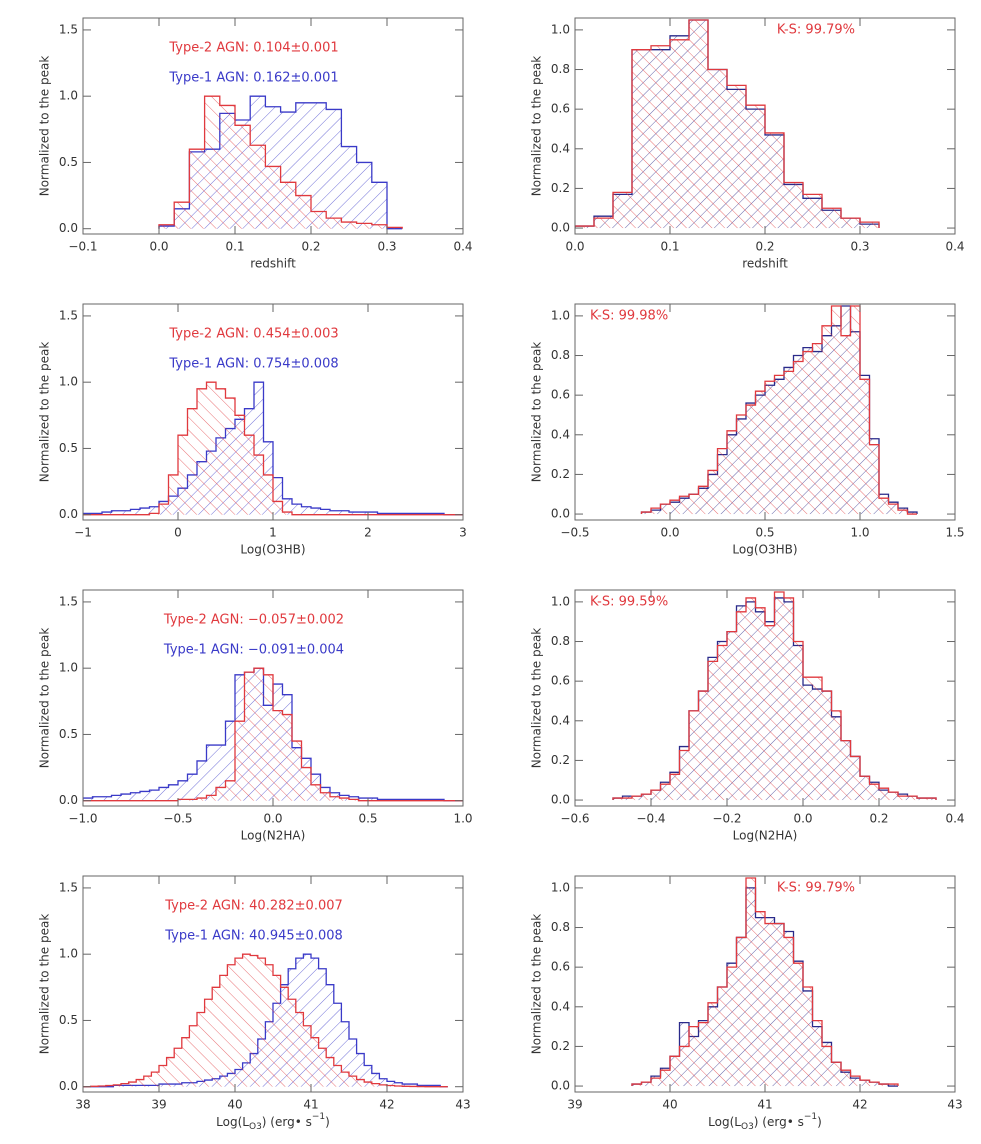 The image size is (981, 1144). Describe the element at coordinates (45, 126) in the screenshot. I see `y-axis-label: Normalized to the peak` at that location.